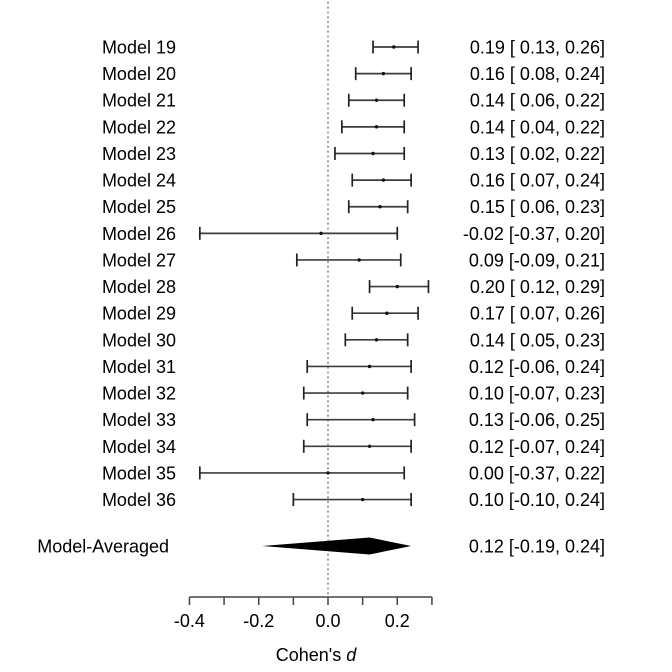 This screenshot has width=672, height=672. I want to click on row-label: Model 29, so click(139, 314).